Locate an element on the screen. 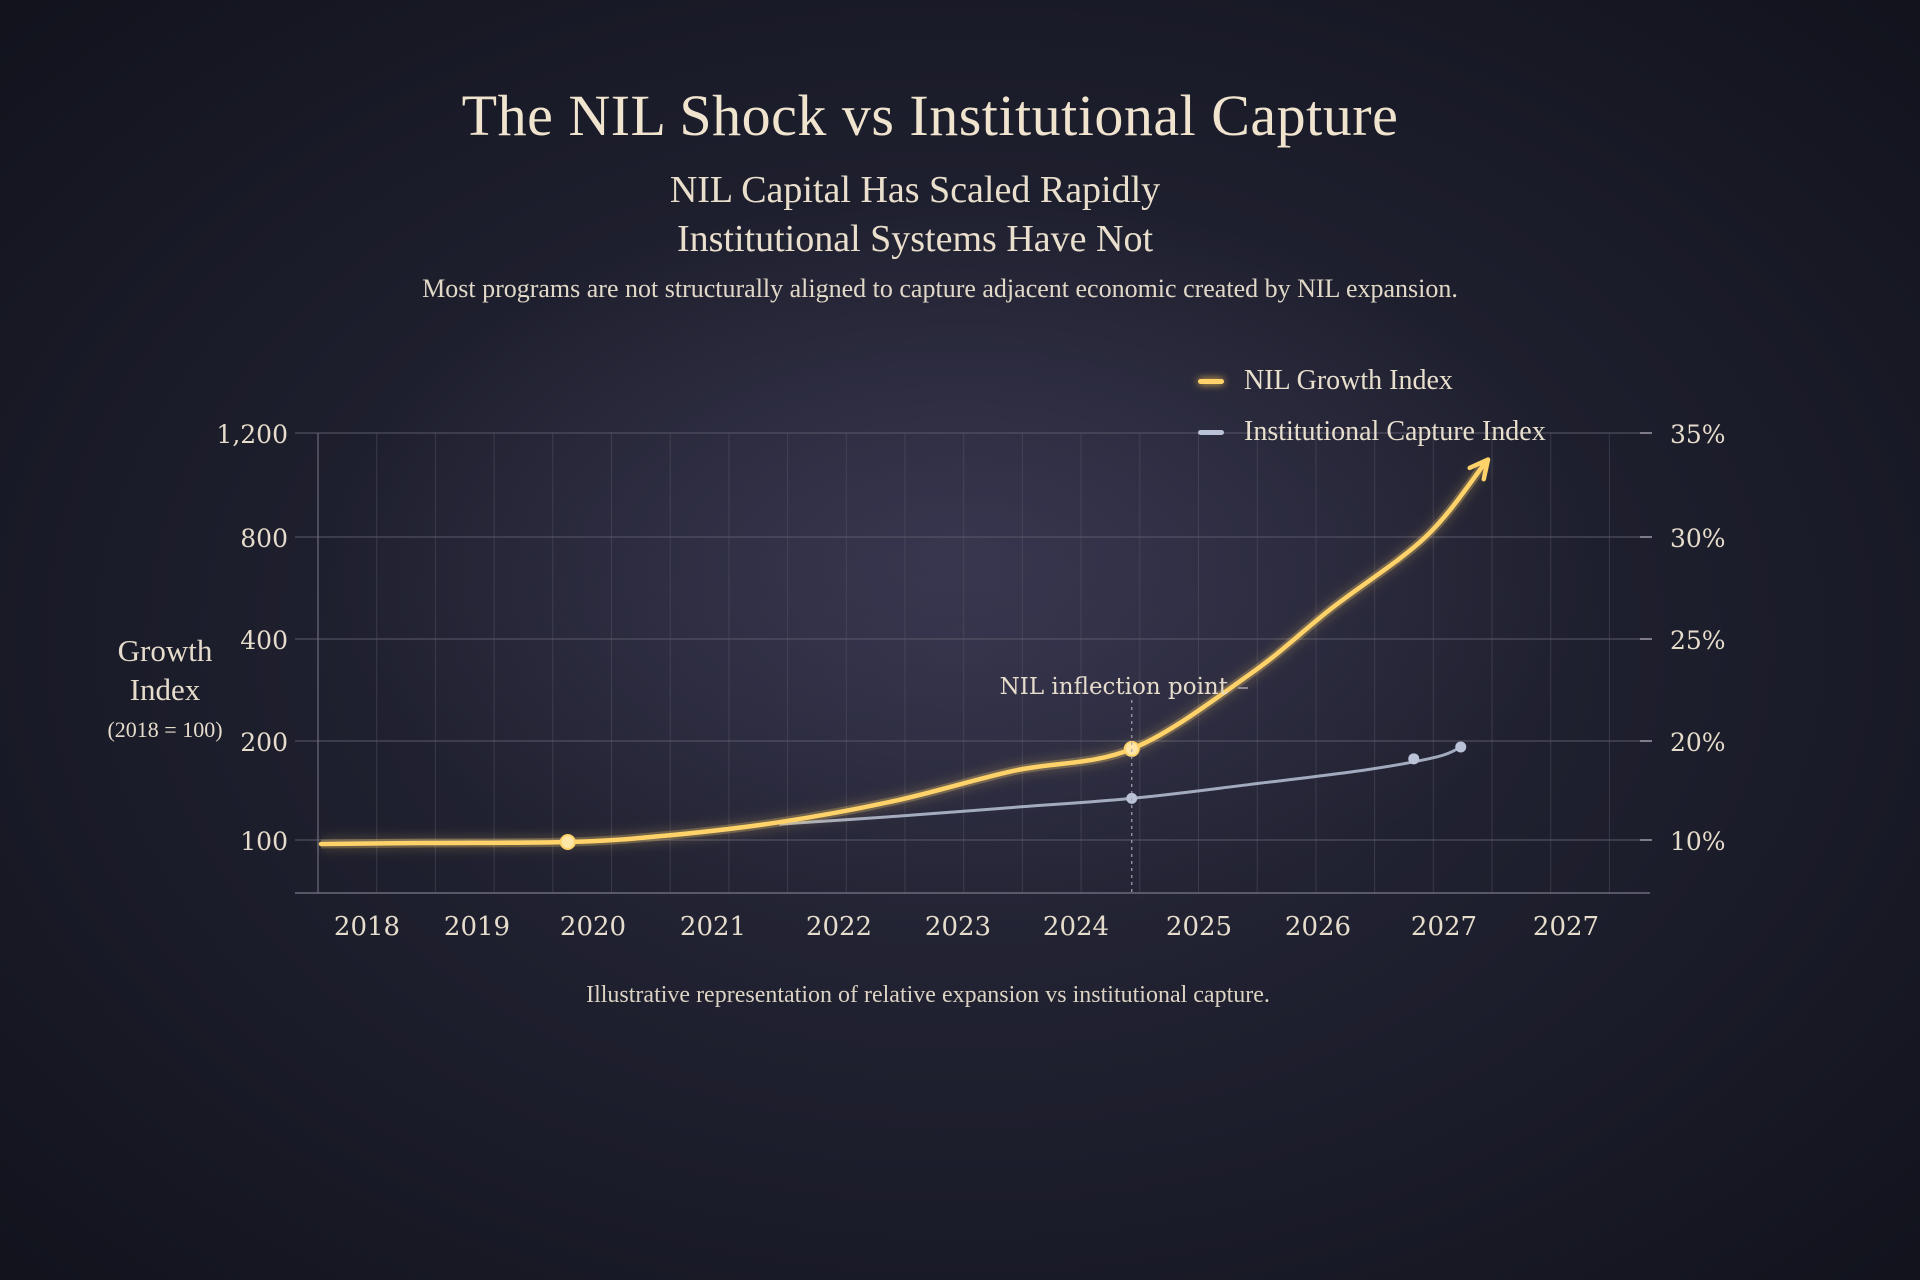 This screenshot has height=1280, width=1920. legend-swatch-nil-growth is located at coordinates (1211, 381).